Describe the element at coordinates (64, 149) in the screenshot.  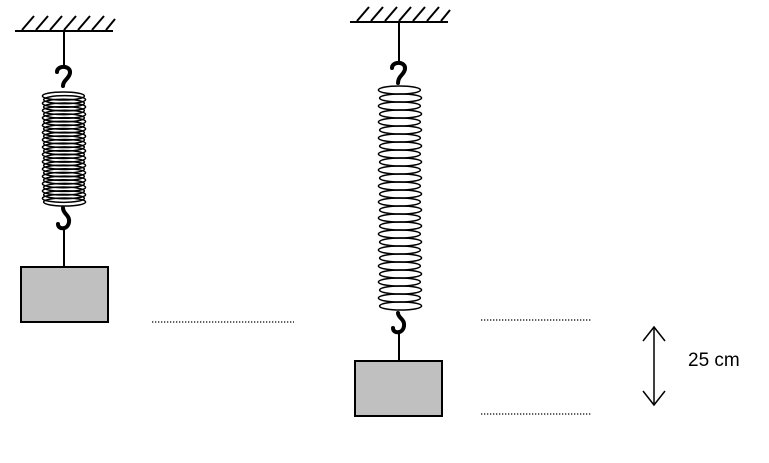
I see `left-spring-coil-icon` at that location.